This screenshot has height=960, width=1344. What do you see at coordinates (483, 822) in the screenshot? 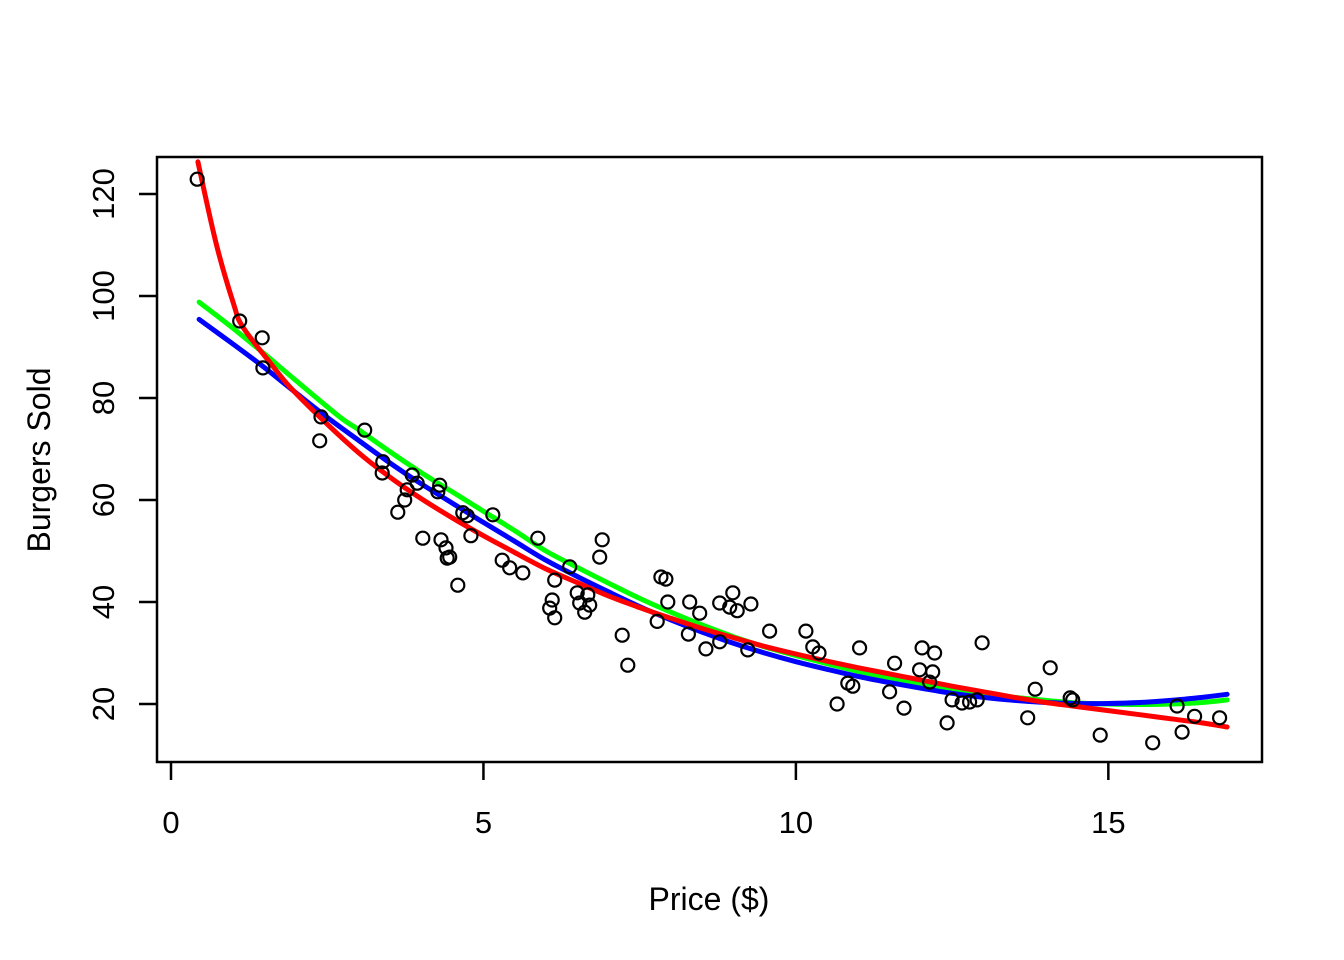
I see `x-tick-label: 5` at bounding box center [483, 822].